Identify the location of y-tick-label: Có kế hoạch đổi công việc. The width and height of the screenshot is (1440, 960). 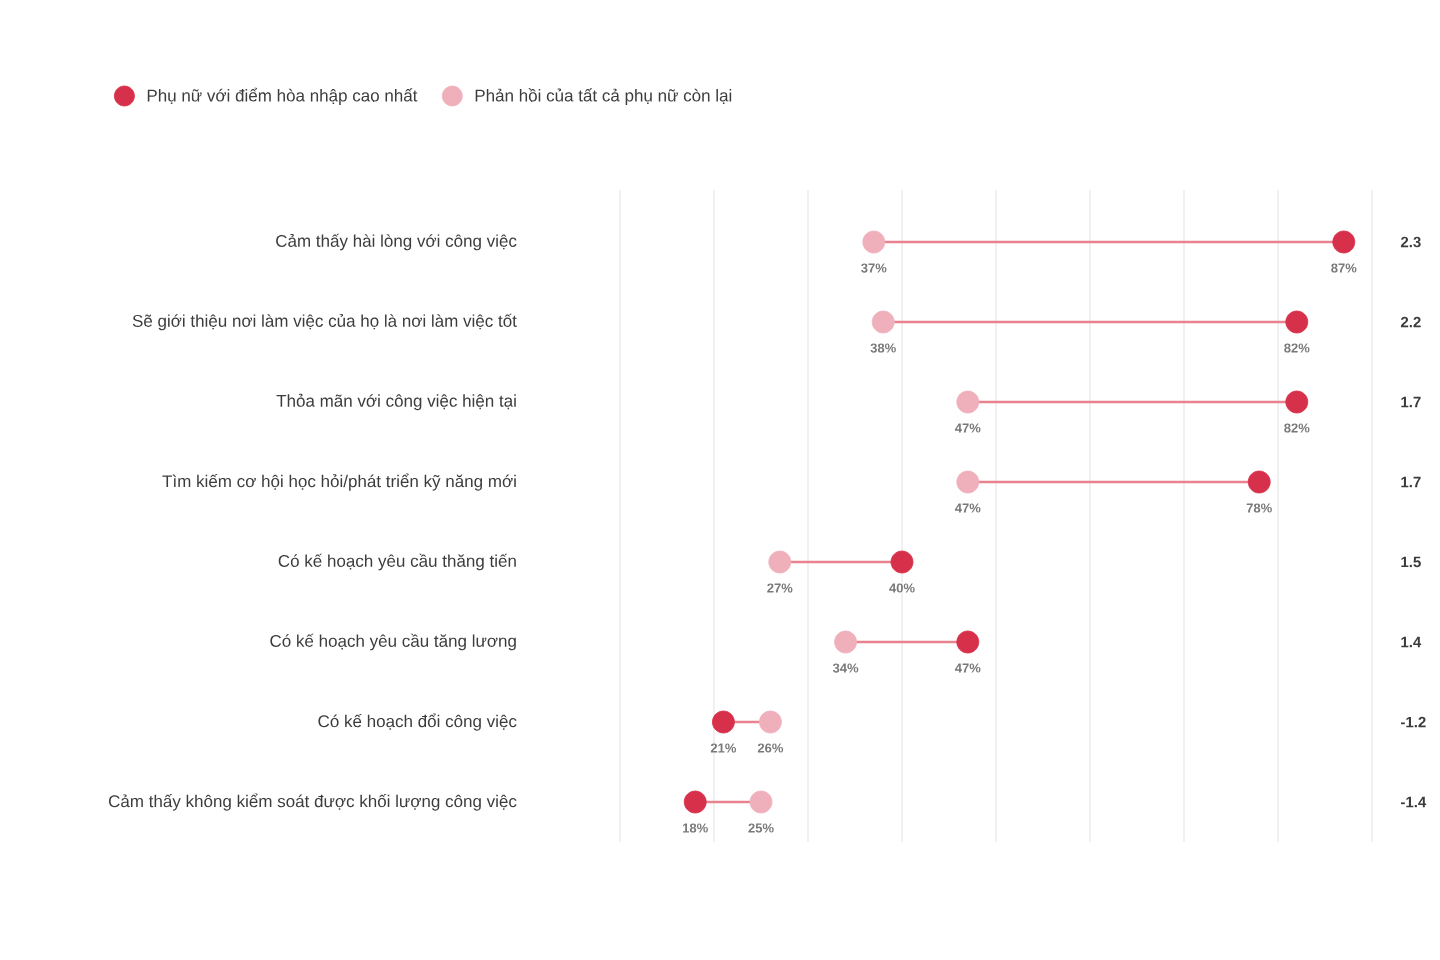
(417, 722).